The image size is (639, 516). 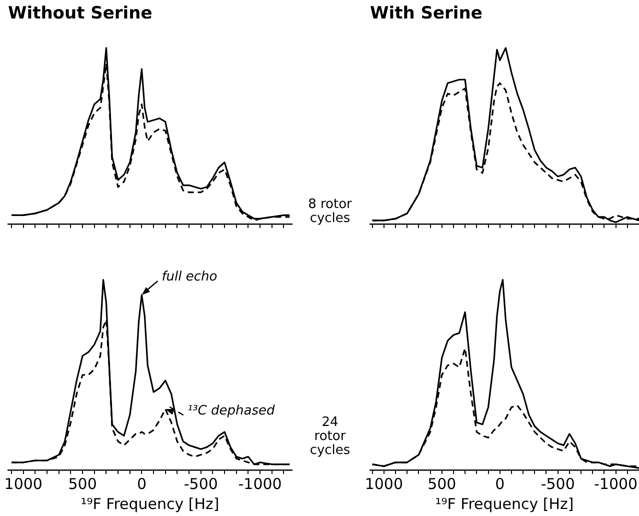 What do you see at coordinates (330, 211) in the screenshot?
I see `text: 8 rotor cycles` at bounding box center [330, 211].